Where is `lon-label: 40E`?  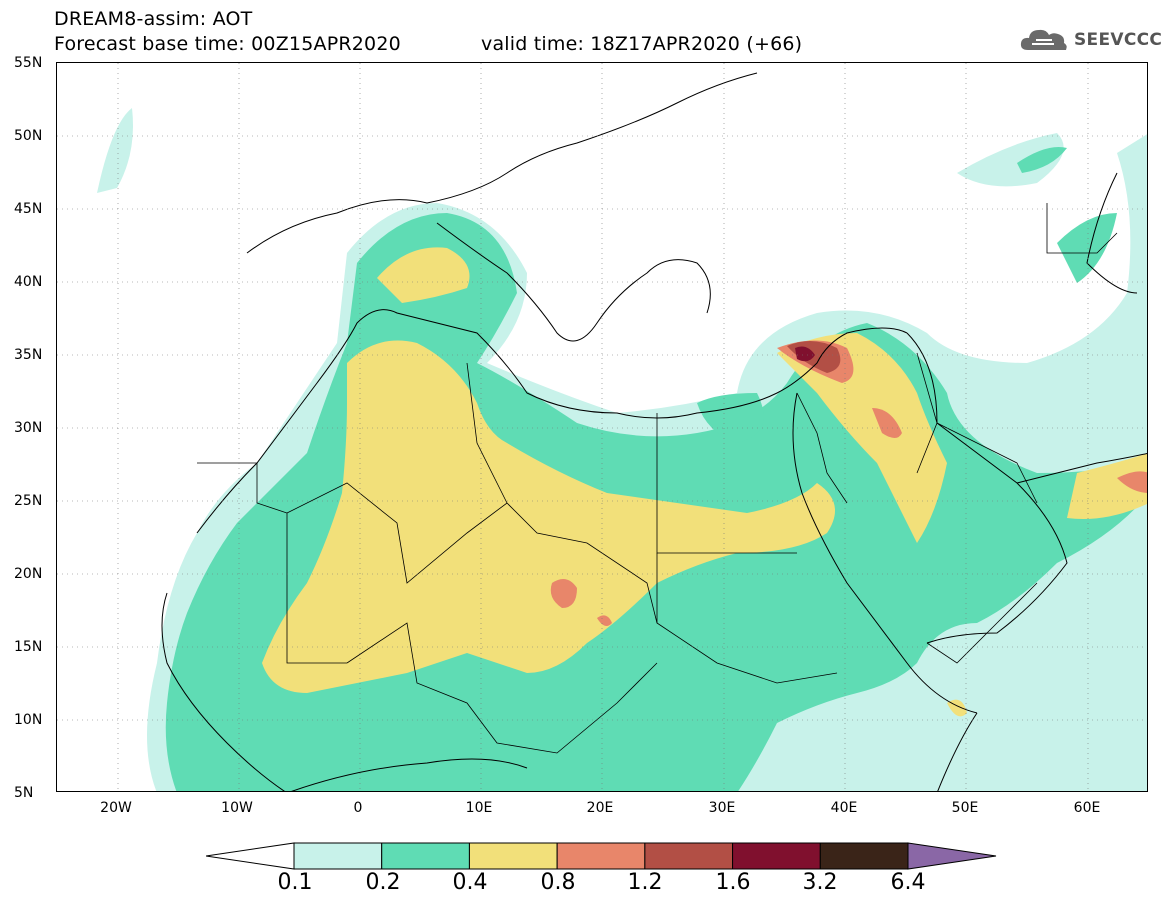
lon-label: 40E is located at coordinates (844, 808).